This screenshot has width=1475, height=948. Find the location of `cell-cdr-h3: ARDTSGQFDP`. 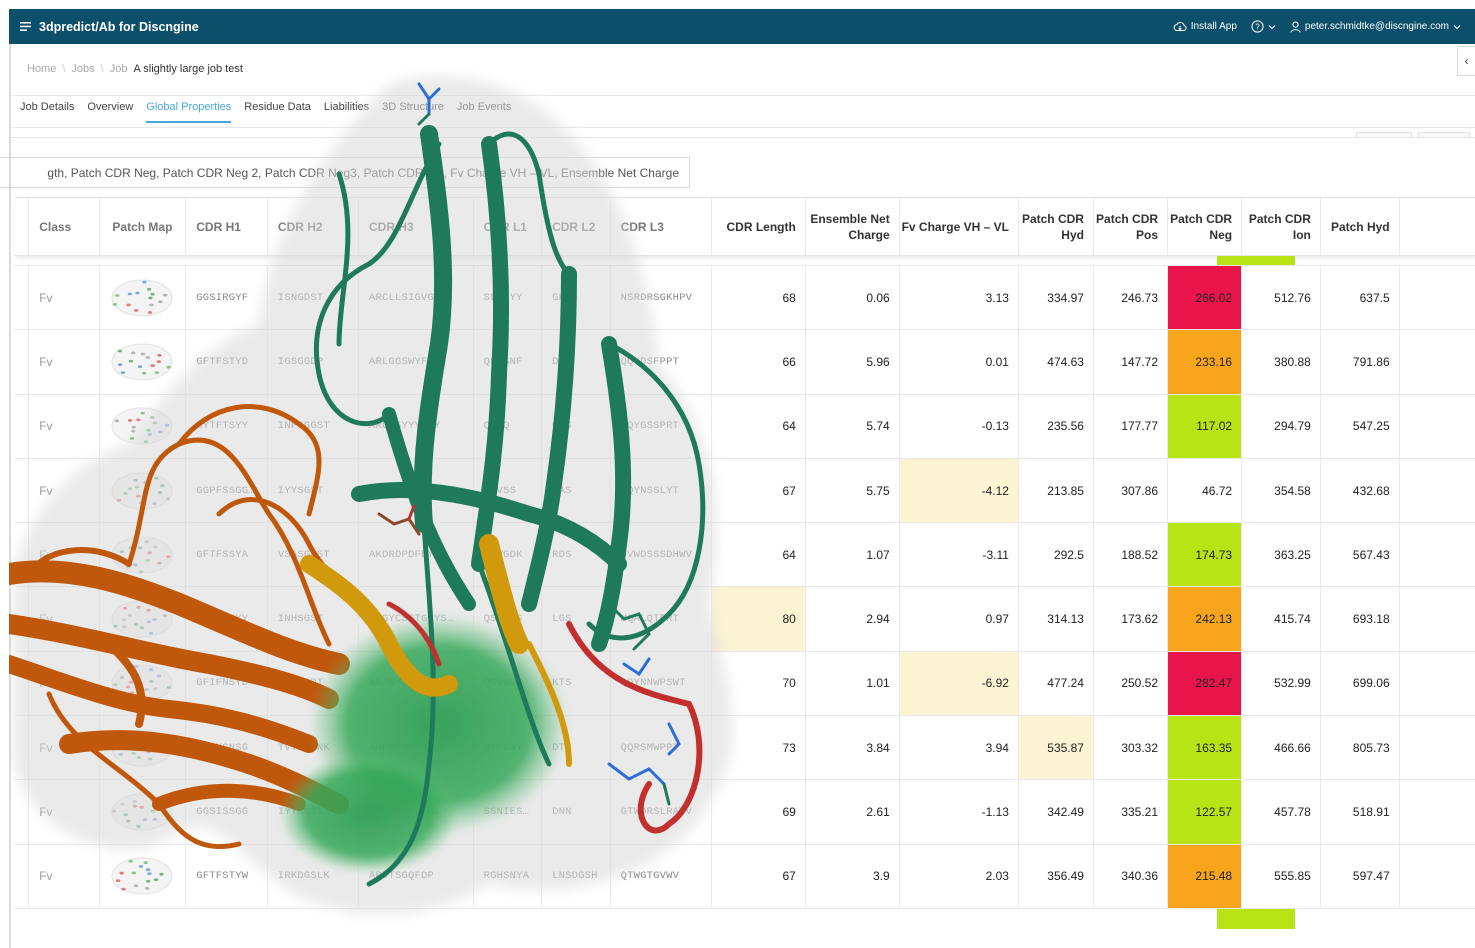

cell-cdr-h3: ARDTSGQFDP is located at coordinates (416, 876).